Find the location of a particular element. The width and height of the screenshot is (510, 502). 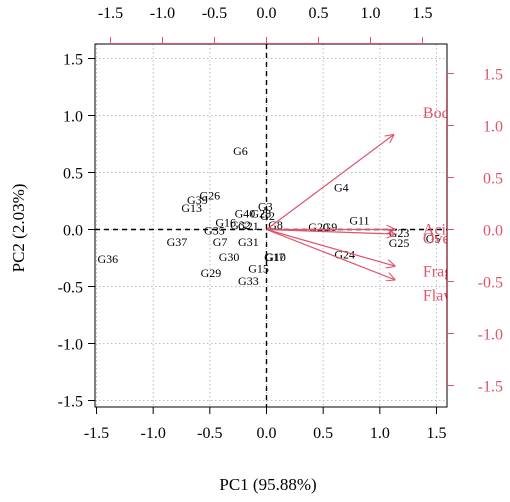

score-point-g39: G39 is located at coordinates (197, 200).